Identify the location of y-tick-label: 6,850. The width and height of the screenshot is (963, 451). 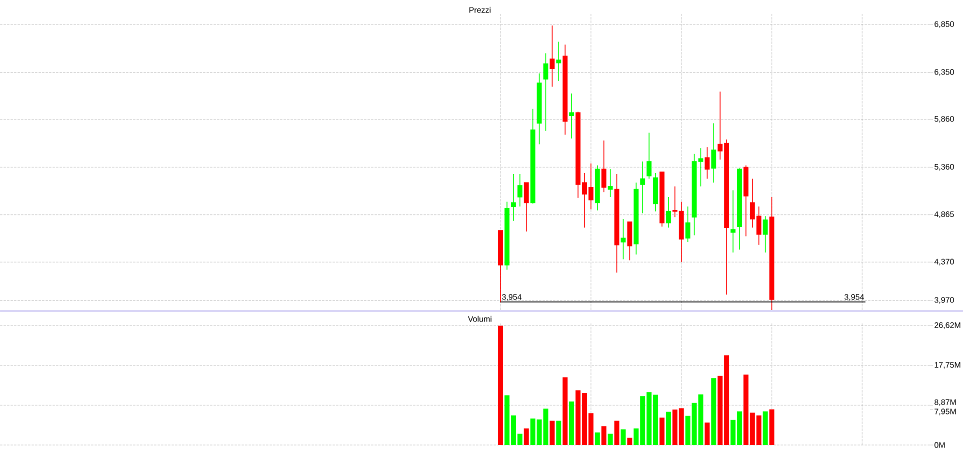
(944, 24).